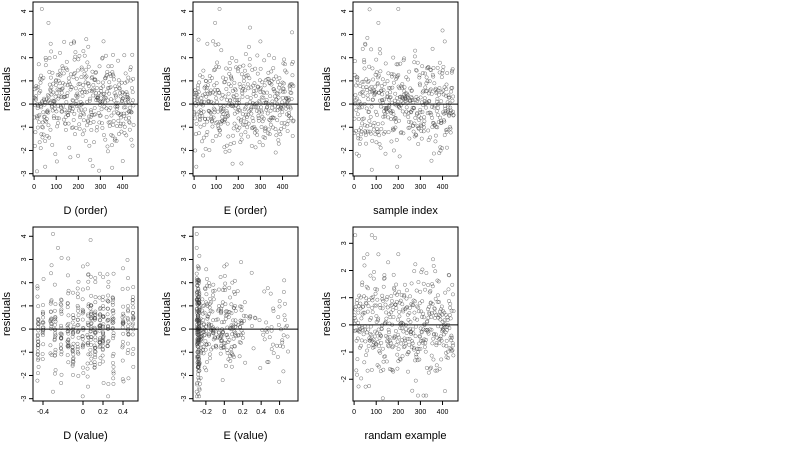  Describe the element at coordinates (184, 259) in the screenshot. I see `y-tick-label: 3` at that location.